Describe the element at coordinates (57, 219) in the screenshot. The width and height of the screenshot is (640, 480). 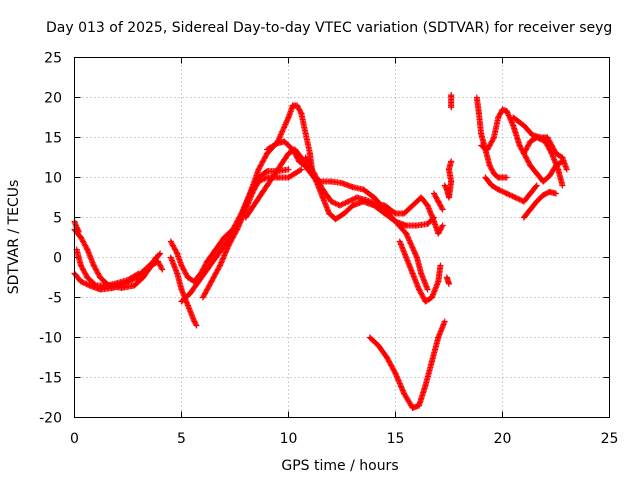
I see `y-tick-label: 5` at that location.